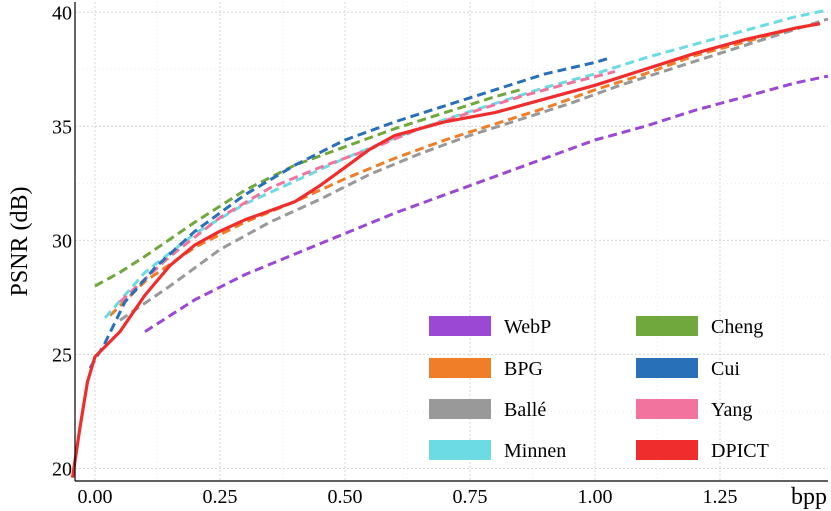 The image size is (831, 511). I want to click on legend-label-dpict: DPICT, so click(740, 451).